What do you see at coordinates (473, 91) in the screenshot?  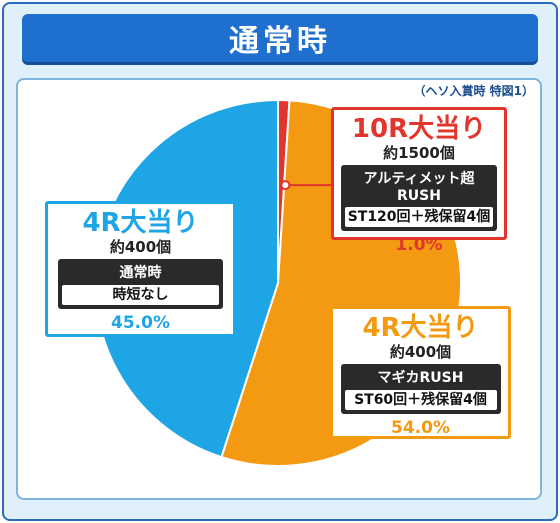 I see `note-text: （ヘソ入賞時 特図1）` at bounding box center [473, 91].